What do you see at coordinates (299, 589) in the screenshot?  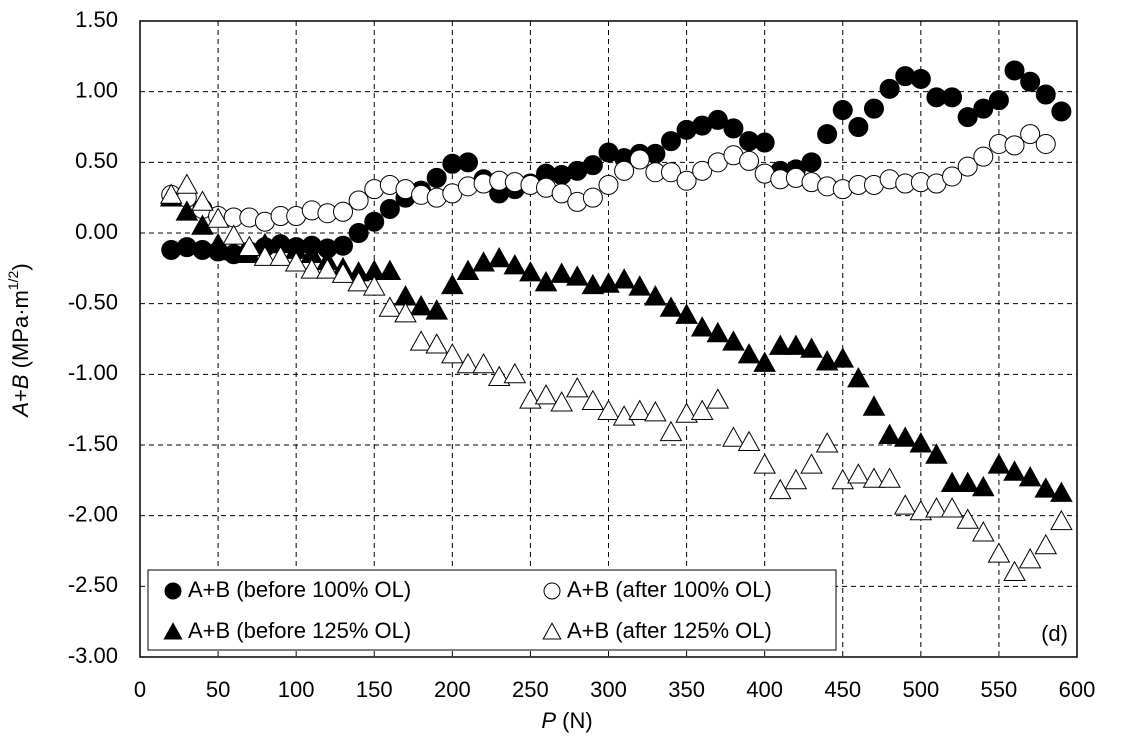 I see `legend-label: A+B (before 100% OL)` at bounding box center [299, 589].